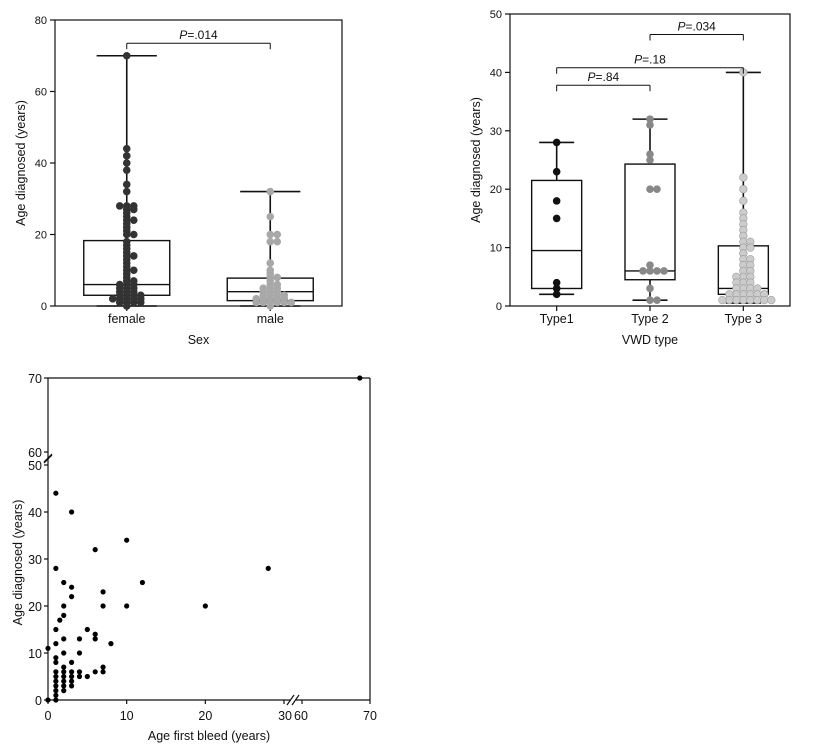 The height and width of the screenshot is (753, 828). I want to click on x-tick-label: 20, so click(205, 716).